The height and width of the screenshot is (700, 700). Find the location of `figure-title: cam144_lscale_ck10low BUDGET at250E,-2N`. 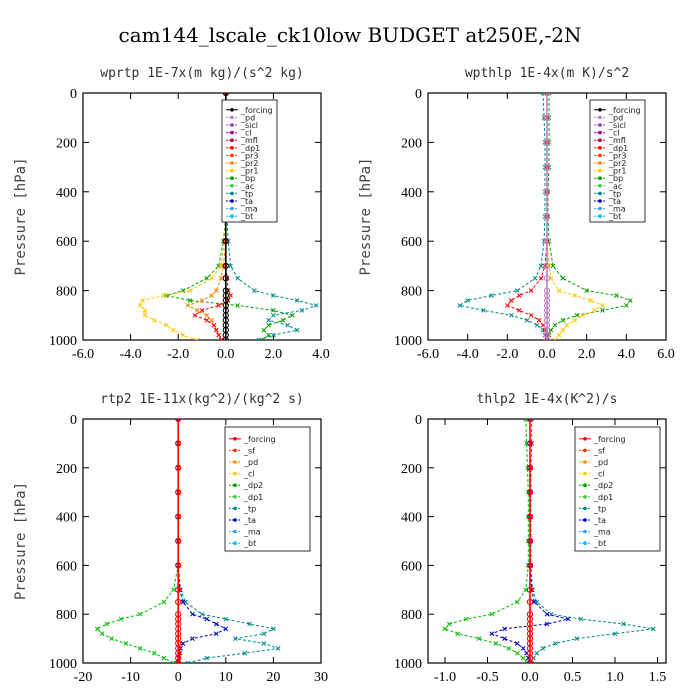

figure-title: cam144_lscale_ck10low BUDGET at250E,-2N is located at coordinates (350, 35).